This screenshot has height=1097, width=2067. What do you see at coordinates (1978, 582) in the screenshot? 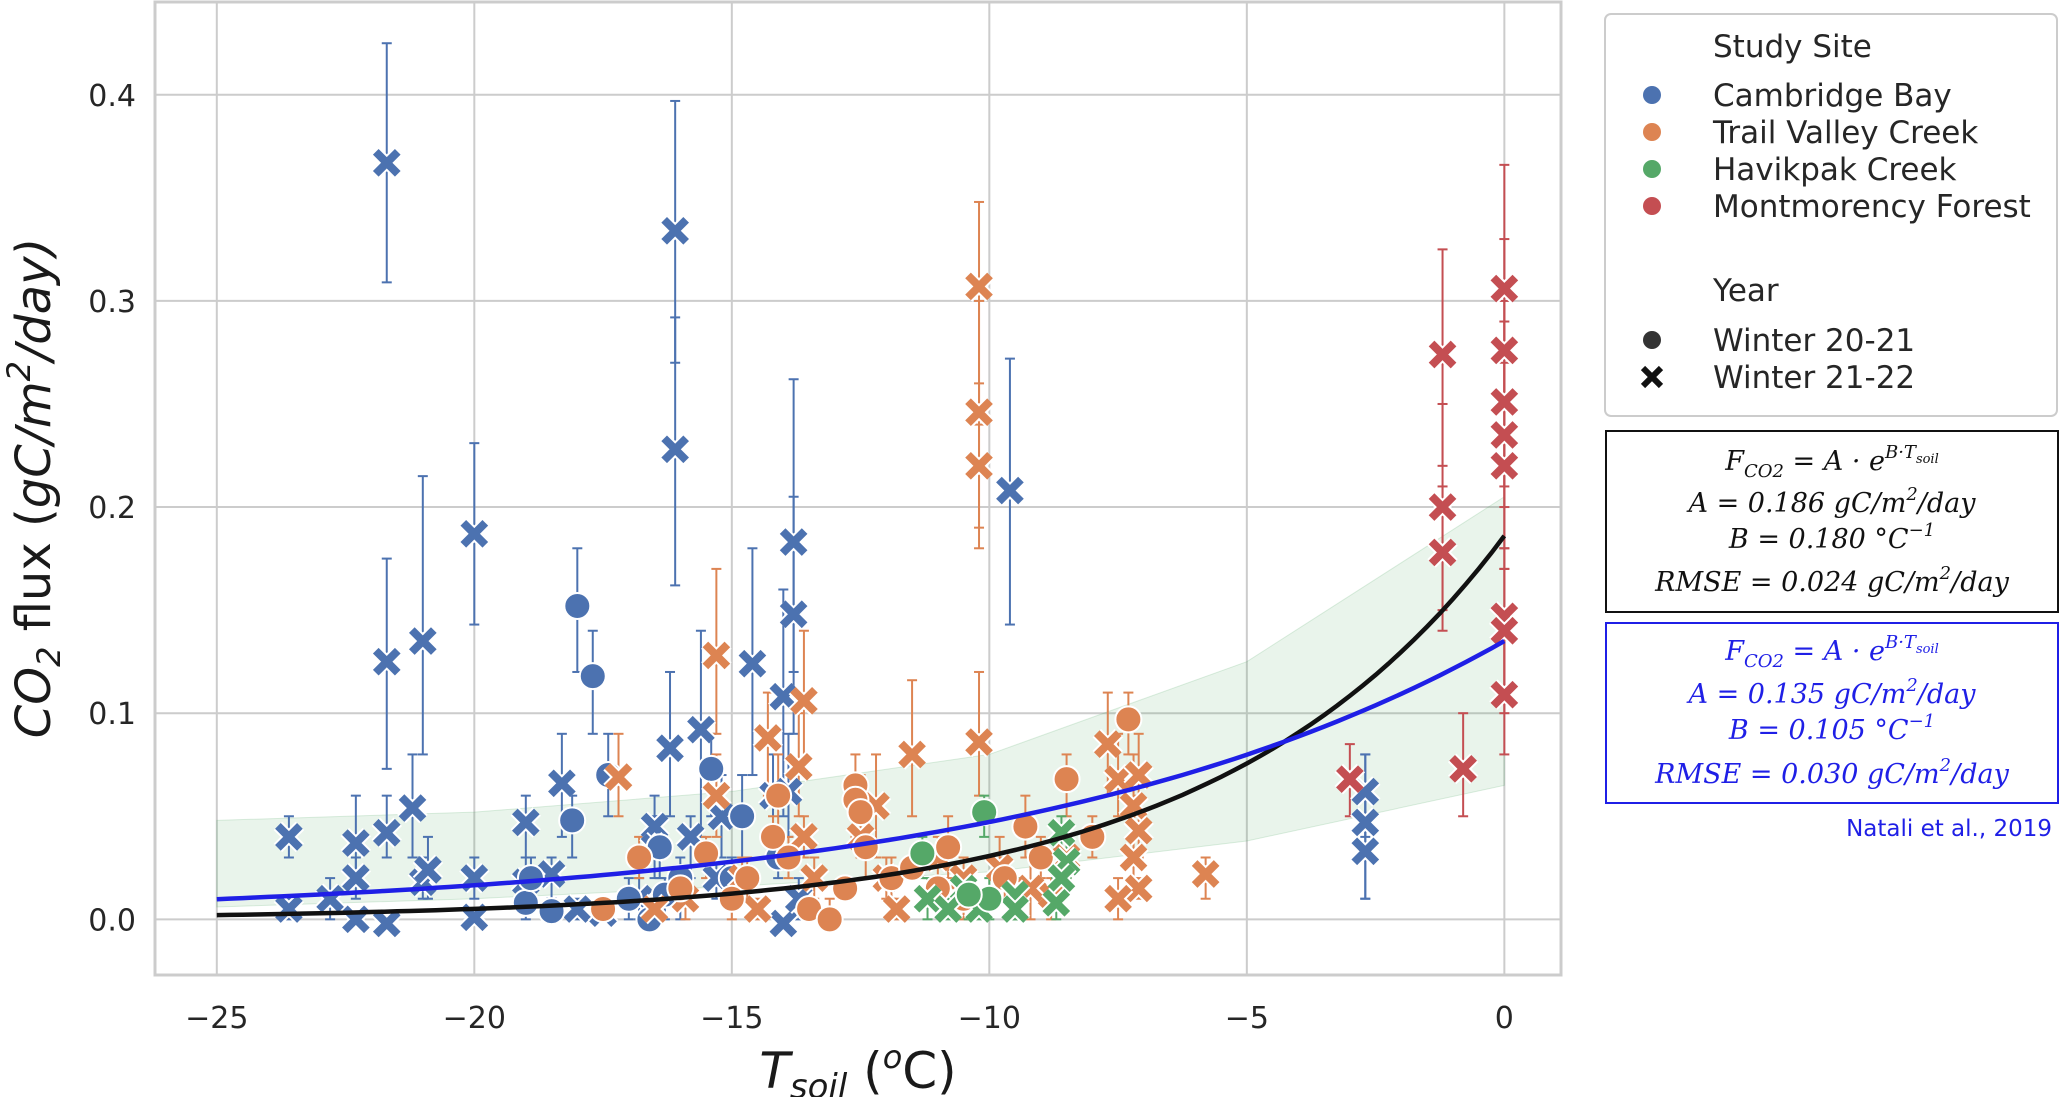
I see `eq-black-line4-end: /day` at bounding box center [1978, 582].